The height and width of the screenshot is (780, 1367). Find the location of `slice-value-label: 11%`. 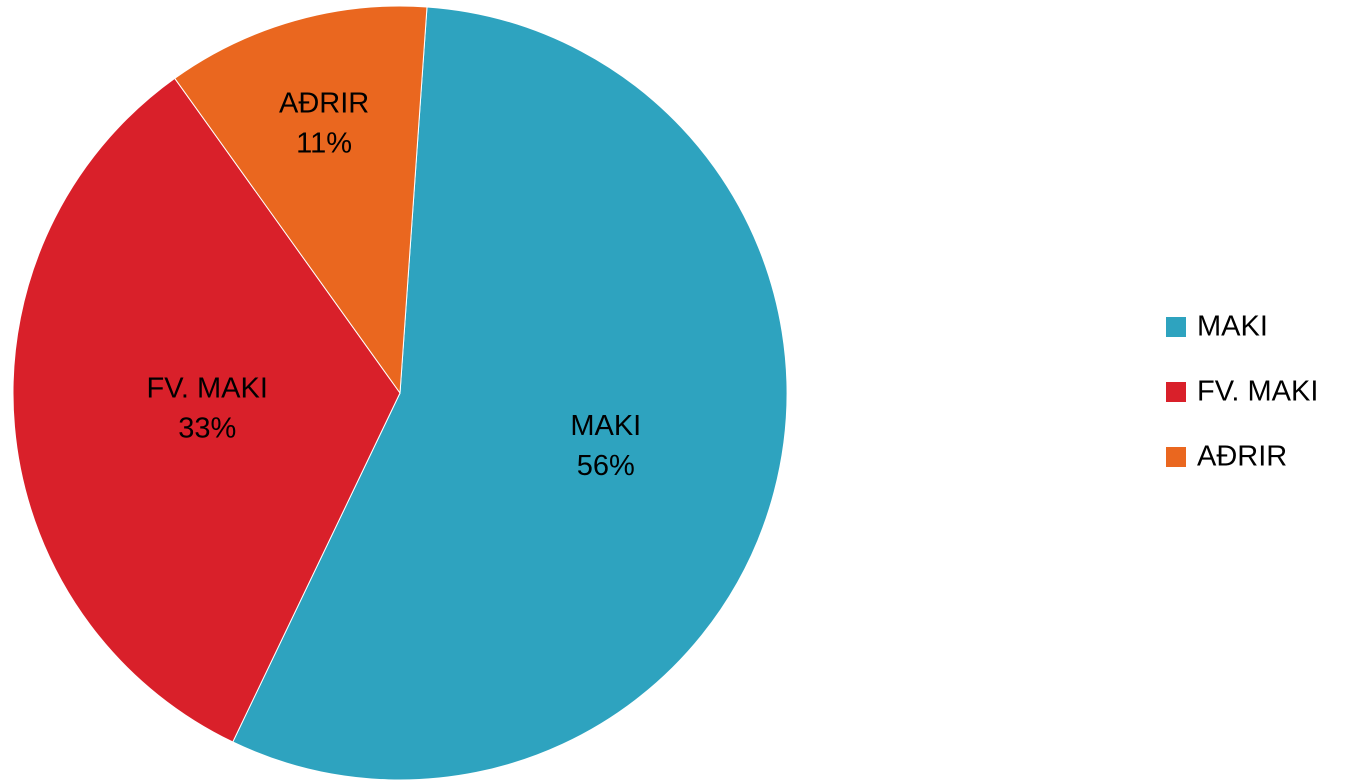

slice-value-label: 11% is located at coordinates (324, 144).